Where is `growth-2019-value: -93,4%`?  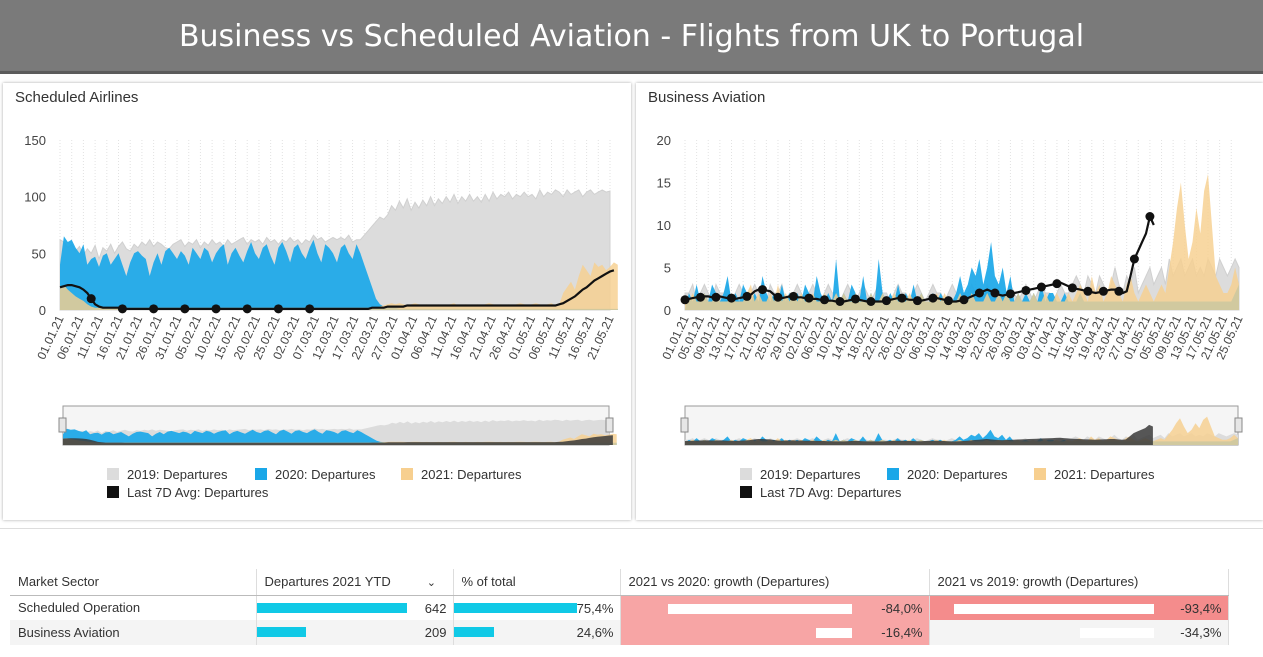
growth-2019-value: -93,4% is located at coordinates (1201, 608).